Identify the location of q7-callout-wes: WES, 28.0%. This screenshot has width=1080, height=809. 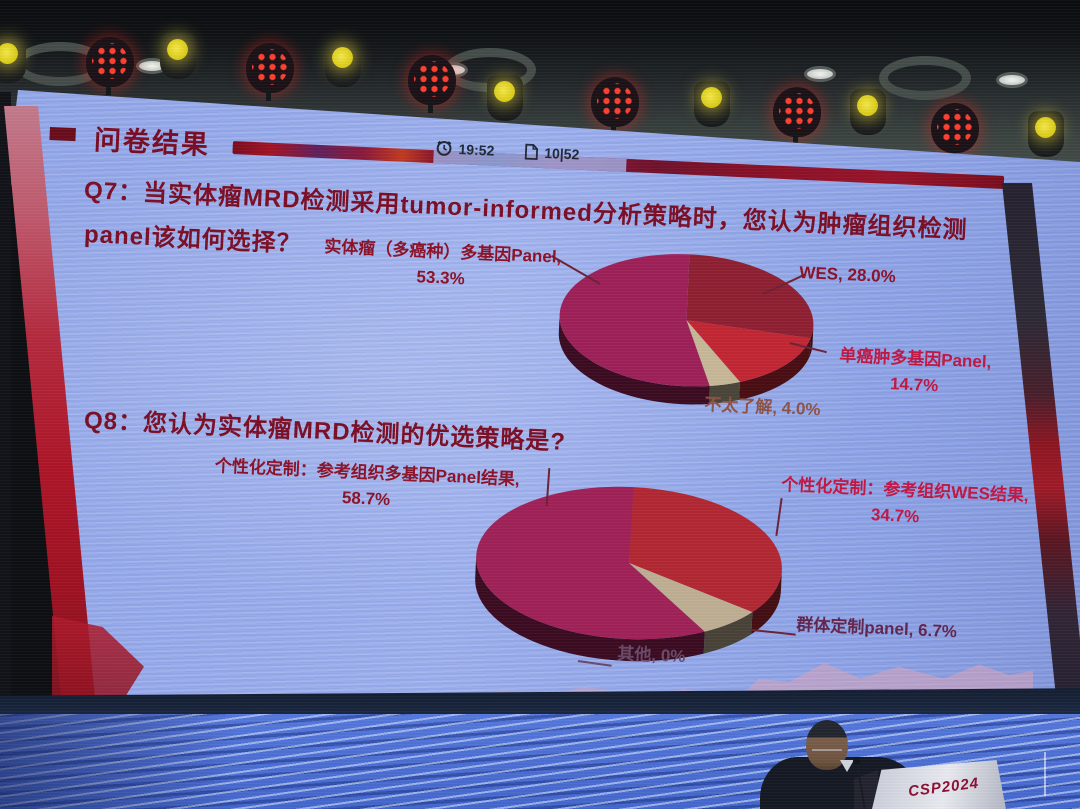
(848, 274).